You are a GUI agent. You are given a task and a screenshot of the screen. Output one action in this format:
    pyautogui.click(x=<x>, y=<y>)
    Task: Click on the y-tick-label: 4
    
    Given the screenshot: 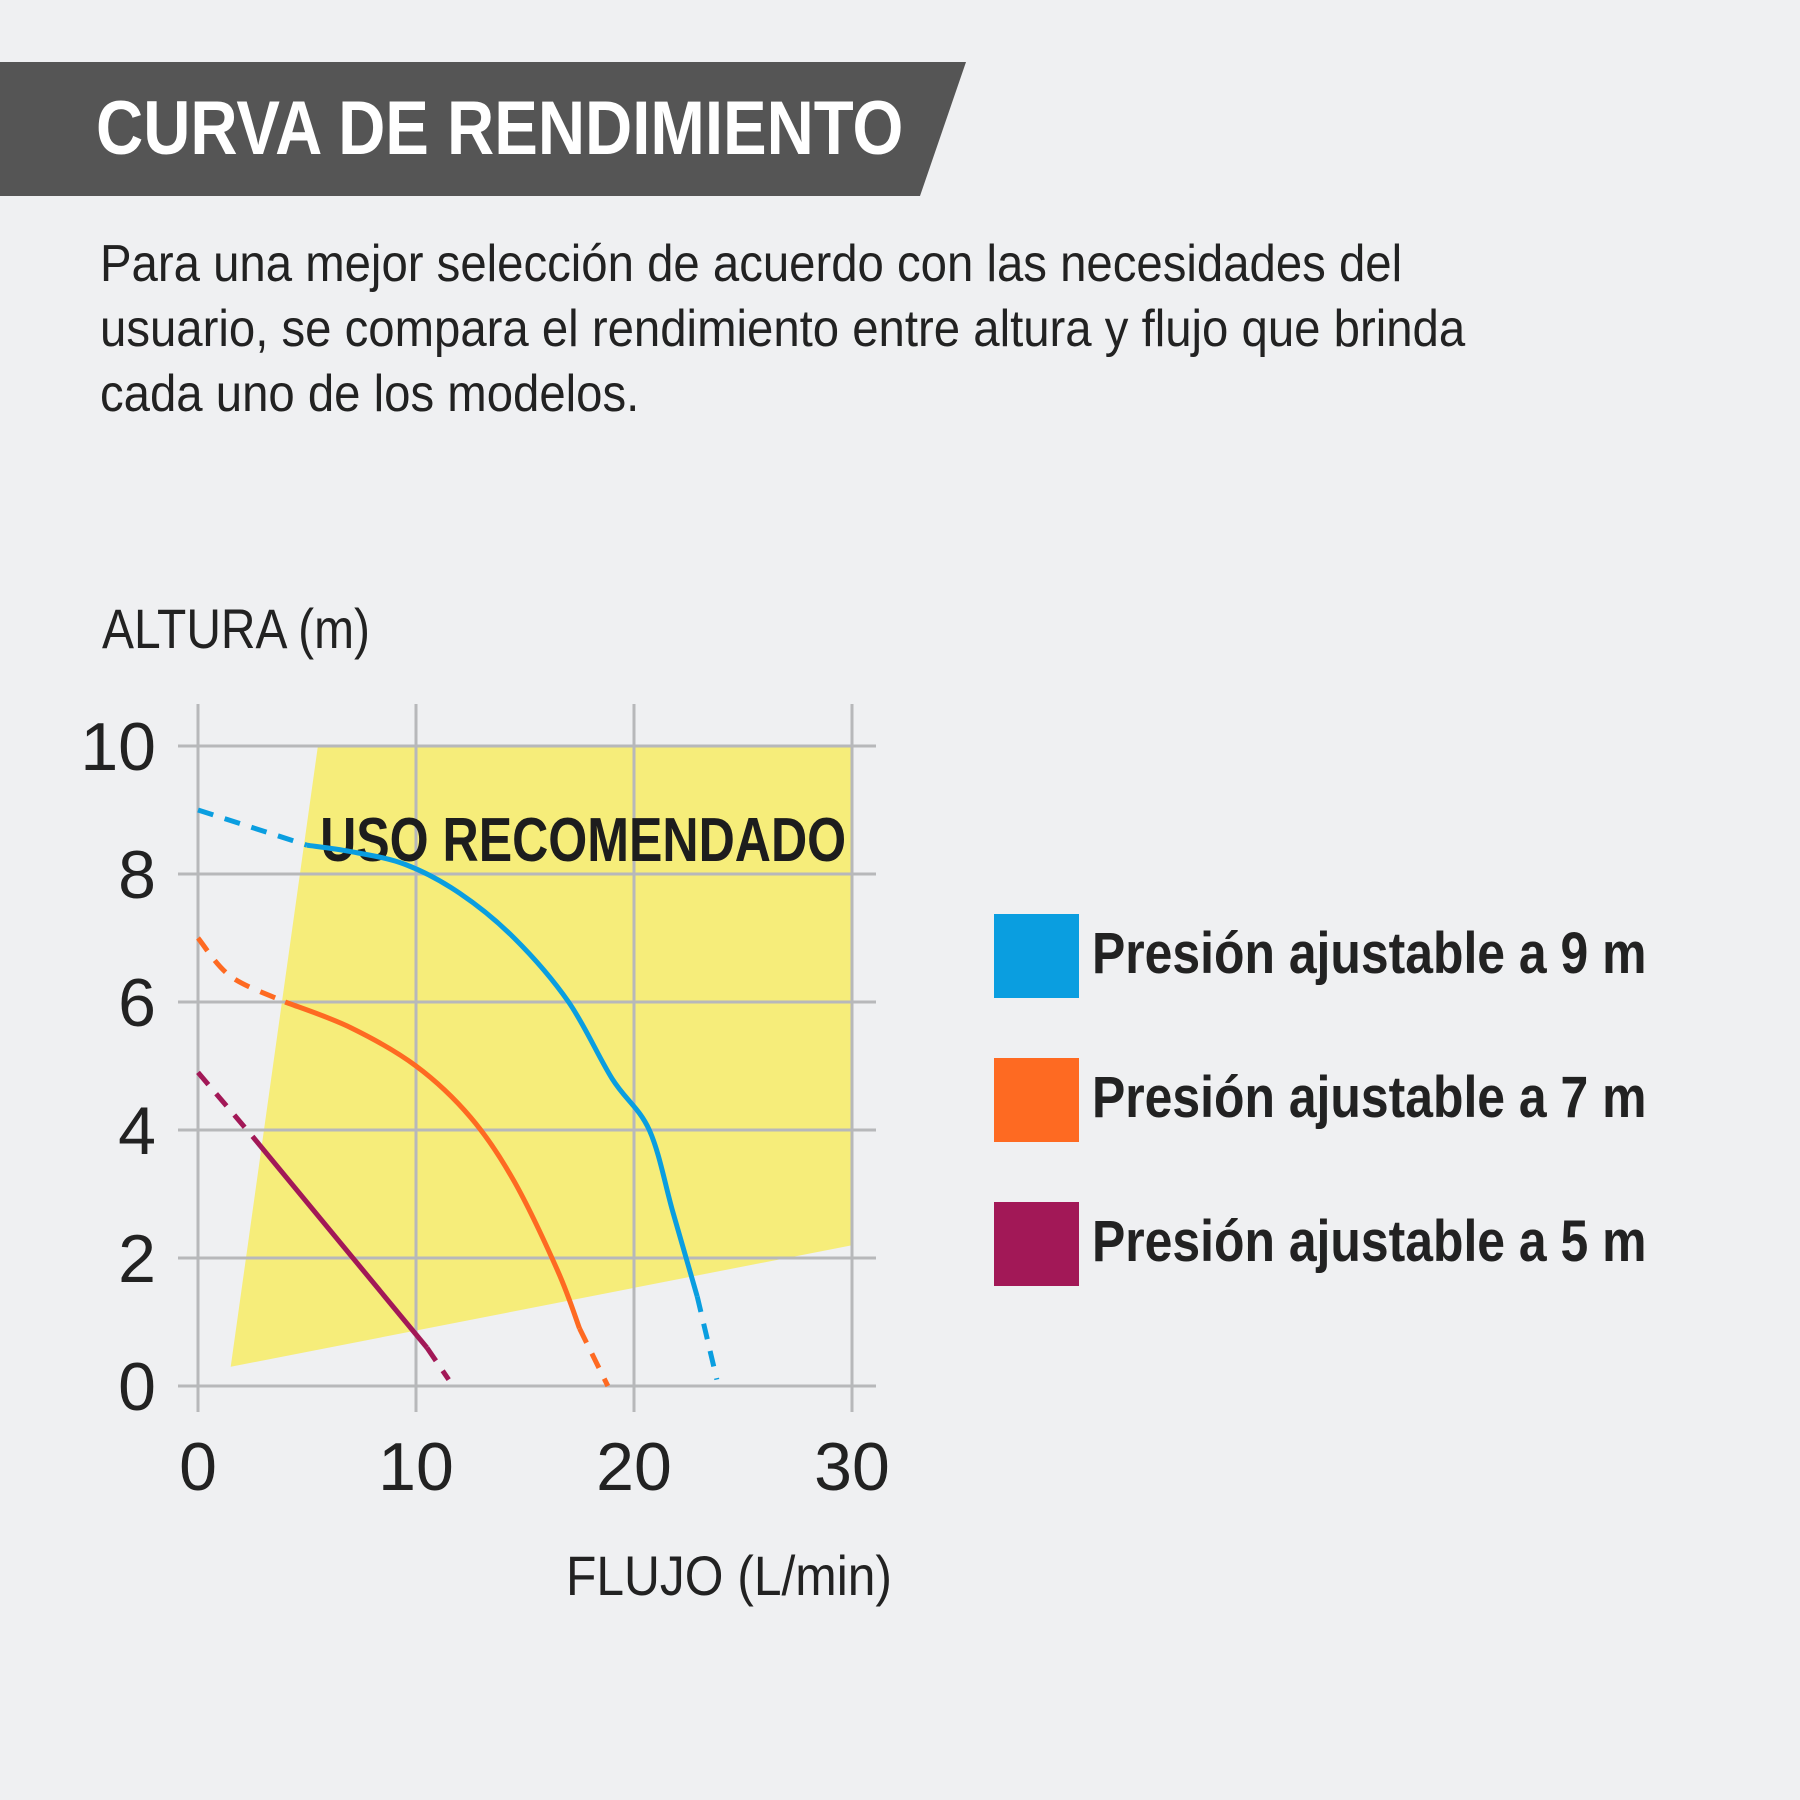 What is the action you would take?
    pyautogui.click(x=137, y=1131)
    